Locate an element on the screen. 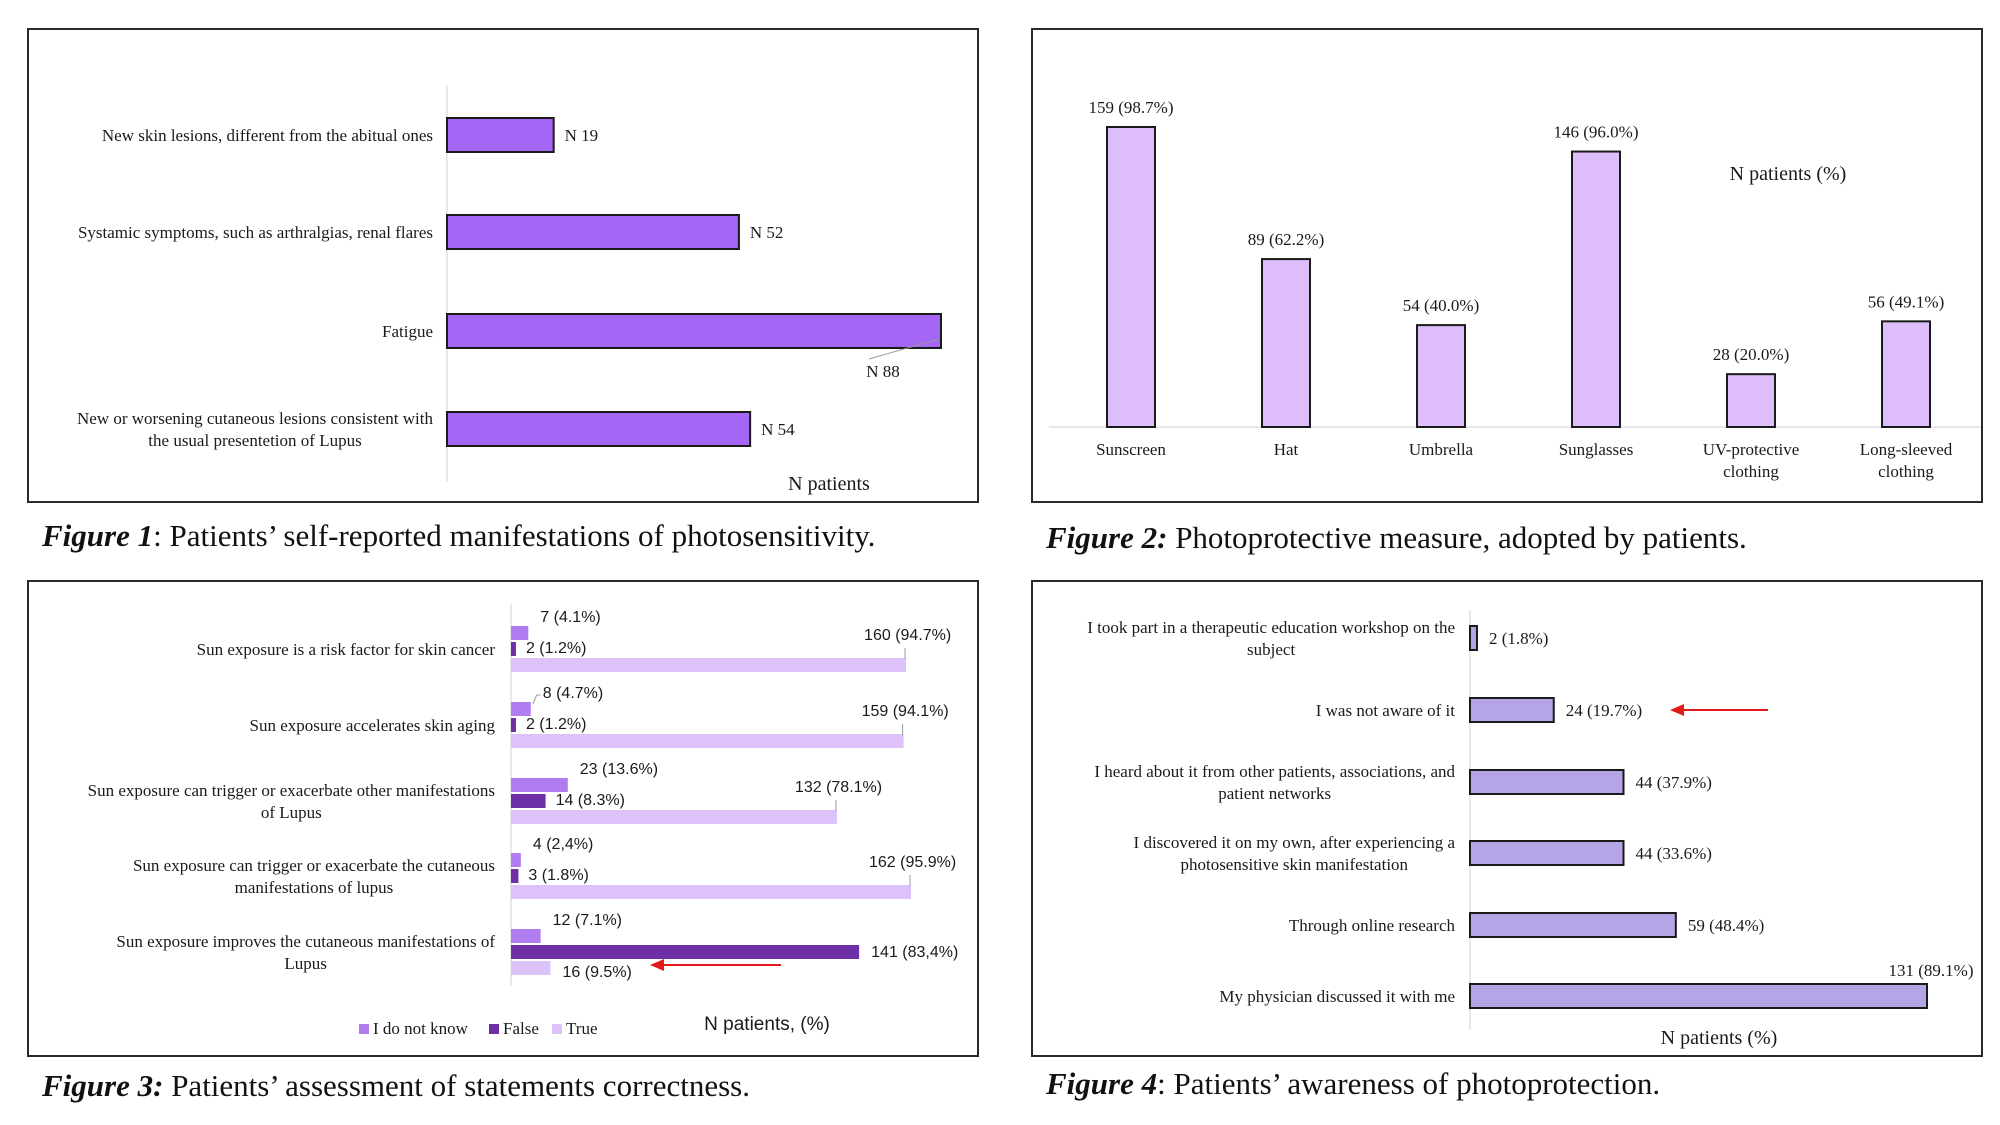  category-label: Sunglasses is located at coordinates (1596, 449).